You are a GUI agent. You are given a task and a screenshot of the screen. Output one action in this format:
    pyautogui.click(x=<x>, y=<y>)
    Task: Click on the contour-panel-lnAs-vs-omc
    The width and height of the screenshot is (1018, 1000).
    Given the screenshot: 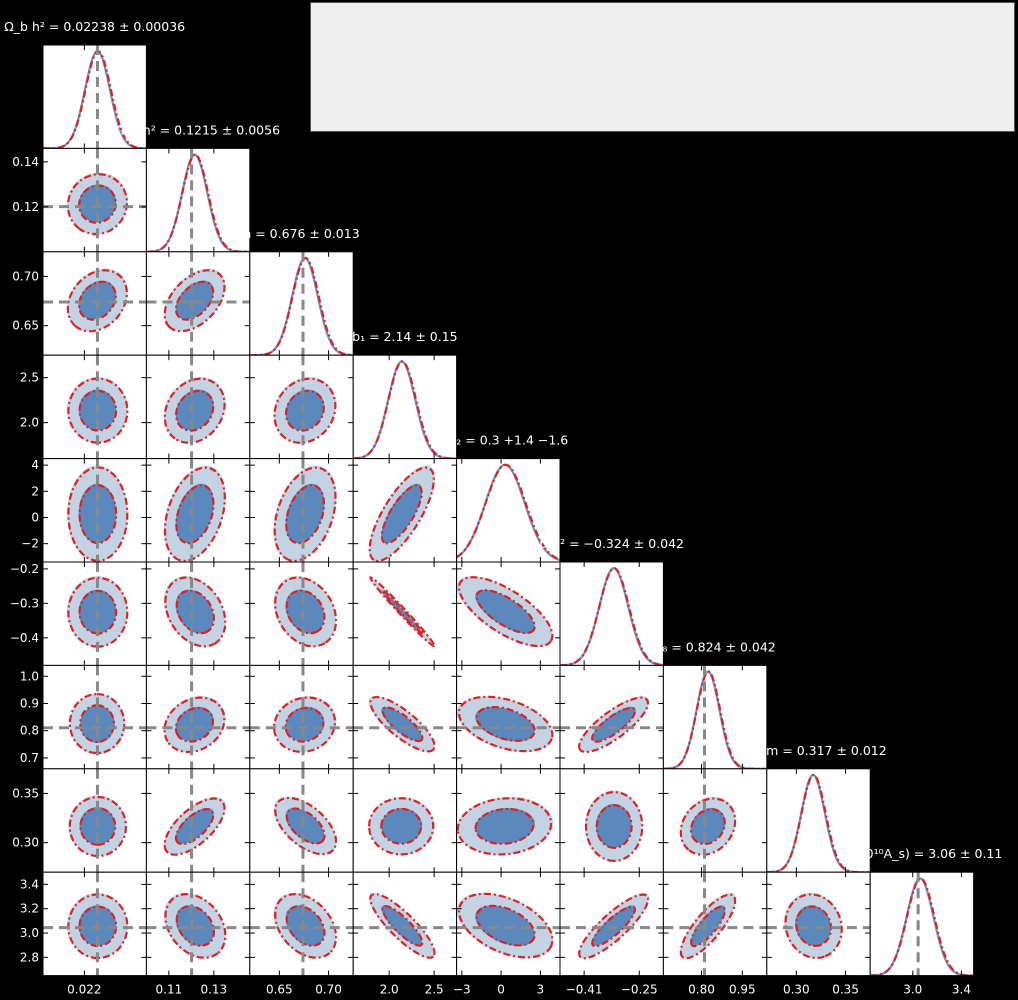 What is the action you would take?
    pyautogui.click(x=198, y=924)
    